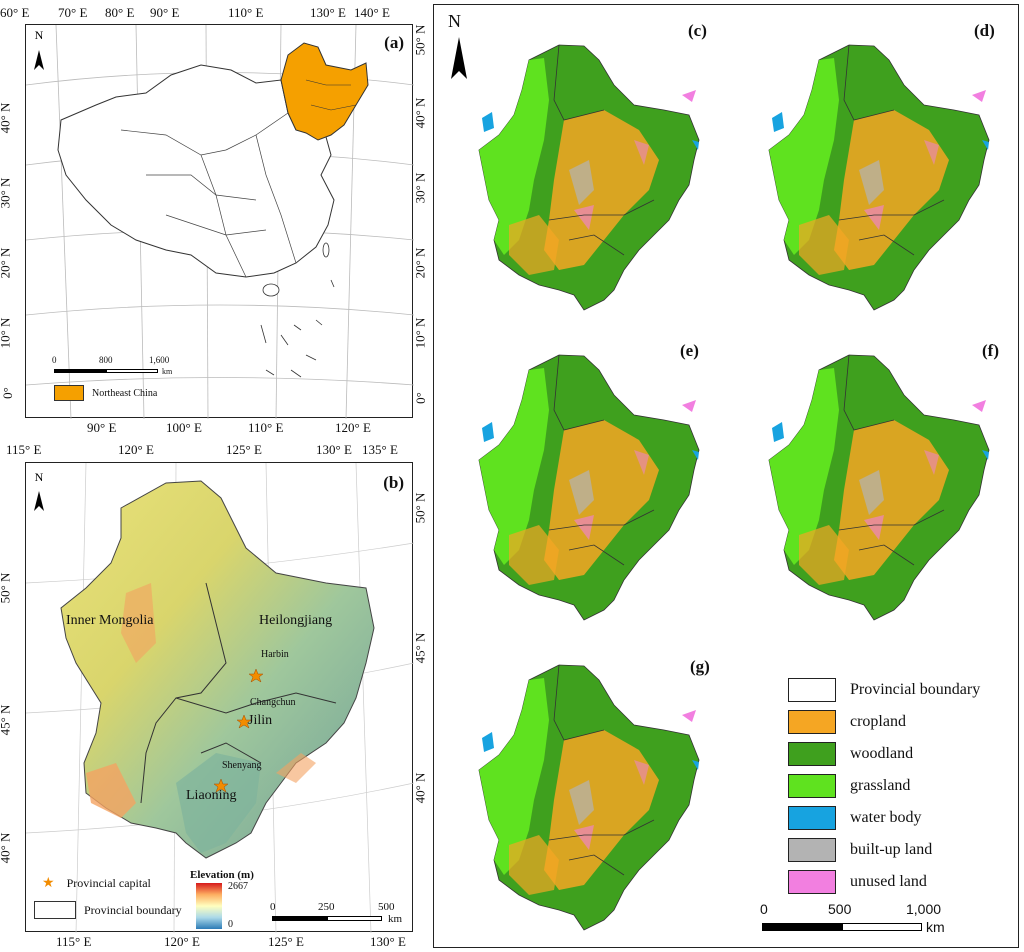 The height and width of the screenshot is (952, 1024). Describe the element at coordinates (102, 427) in the screenshot. I see `tick-bottom-a-0: 90° E` at that location.